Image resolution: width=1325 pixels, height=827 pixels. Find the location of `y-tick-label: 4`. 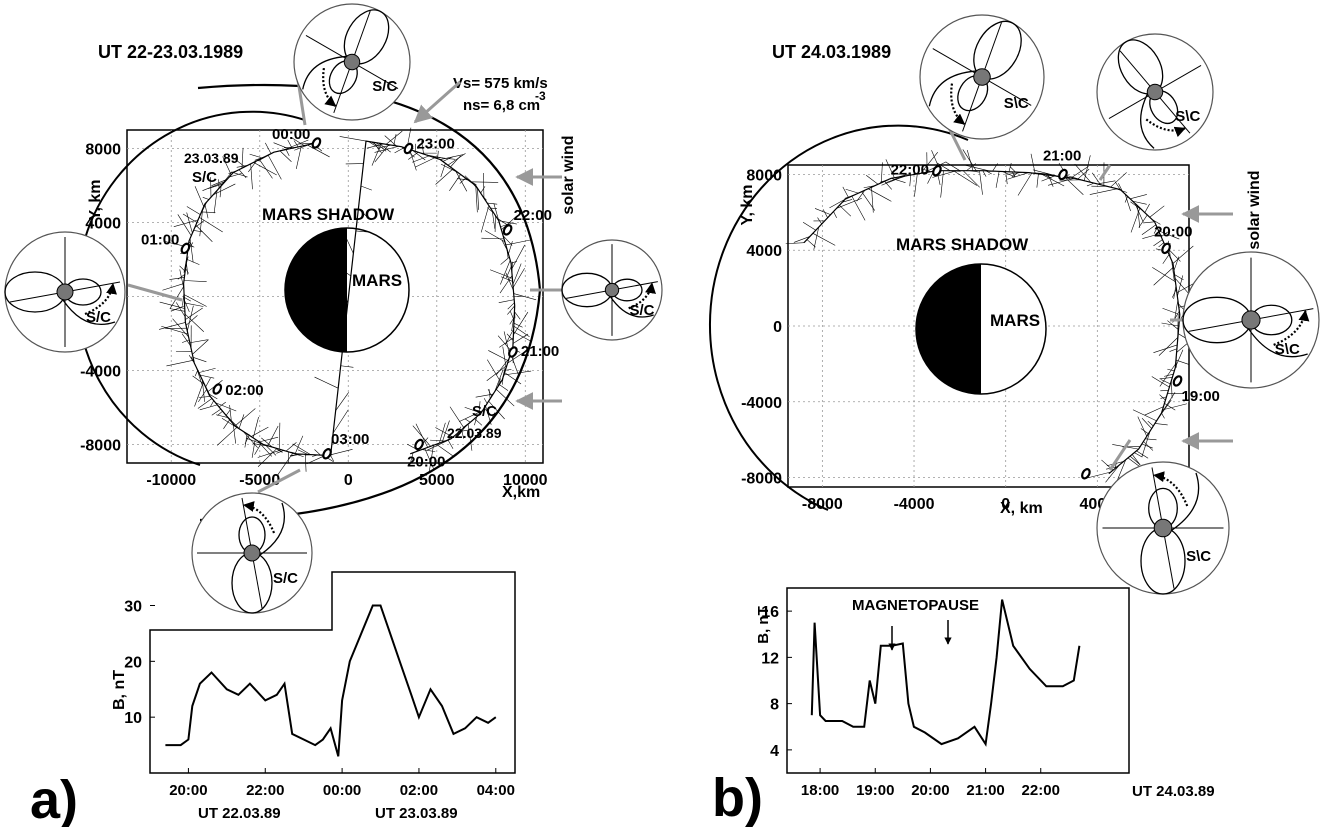

y-tick-label: 4 is located at coordinates (774, 751).